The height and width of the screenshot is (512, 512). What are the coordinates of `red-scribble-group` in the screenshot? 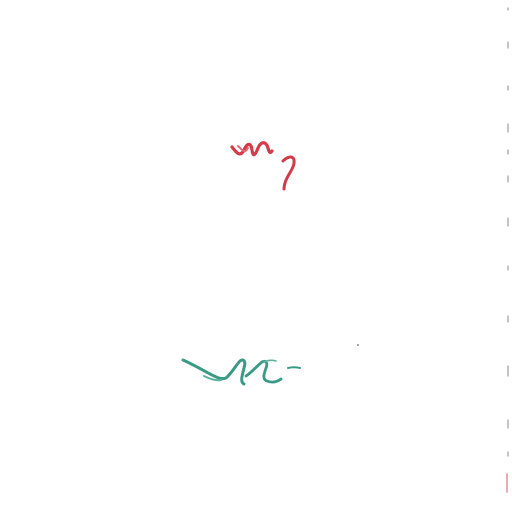 It's located at (263, 166).